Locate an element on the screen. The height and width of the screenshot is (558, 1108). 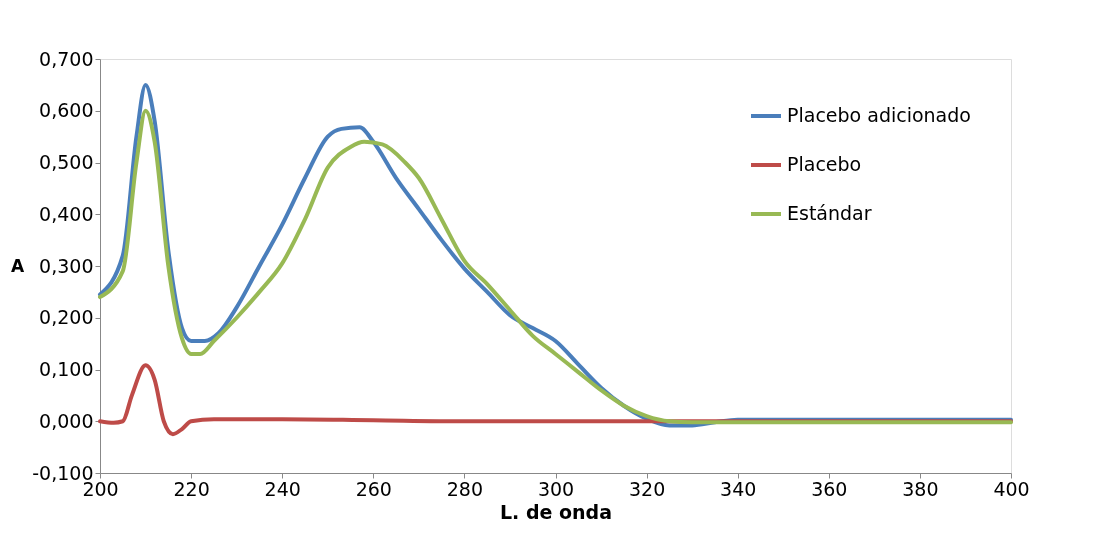
x-tick-label: 320 is located at coordinates (647, 488).